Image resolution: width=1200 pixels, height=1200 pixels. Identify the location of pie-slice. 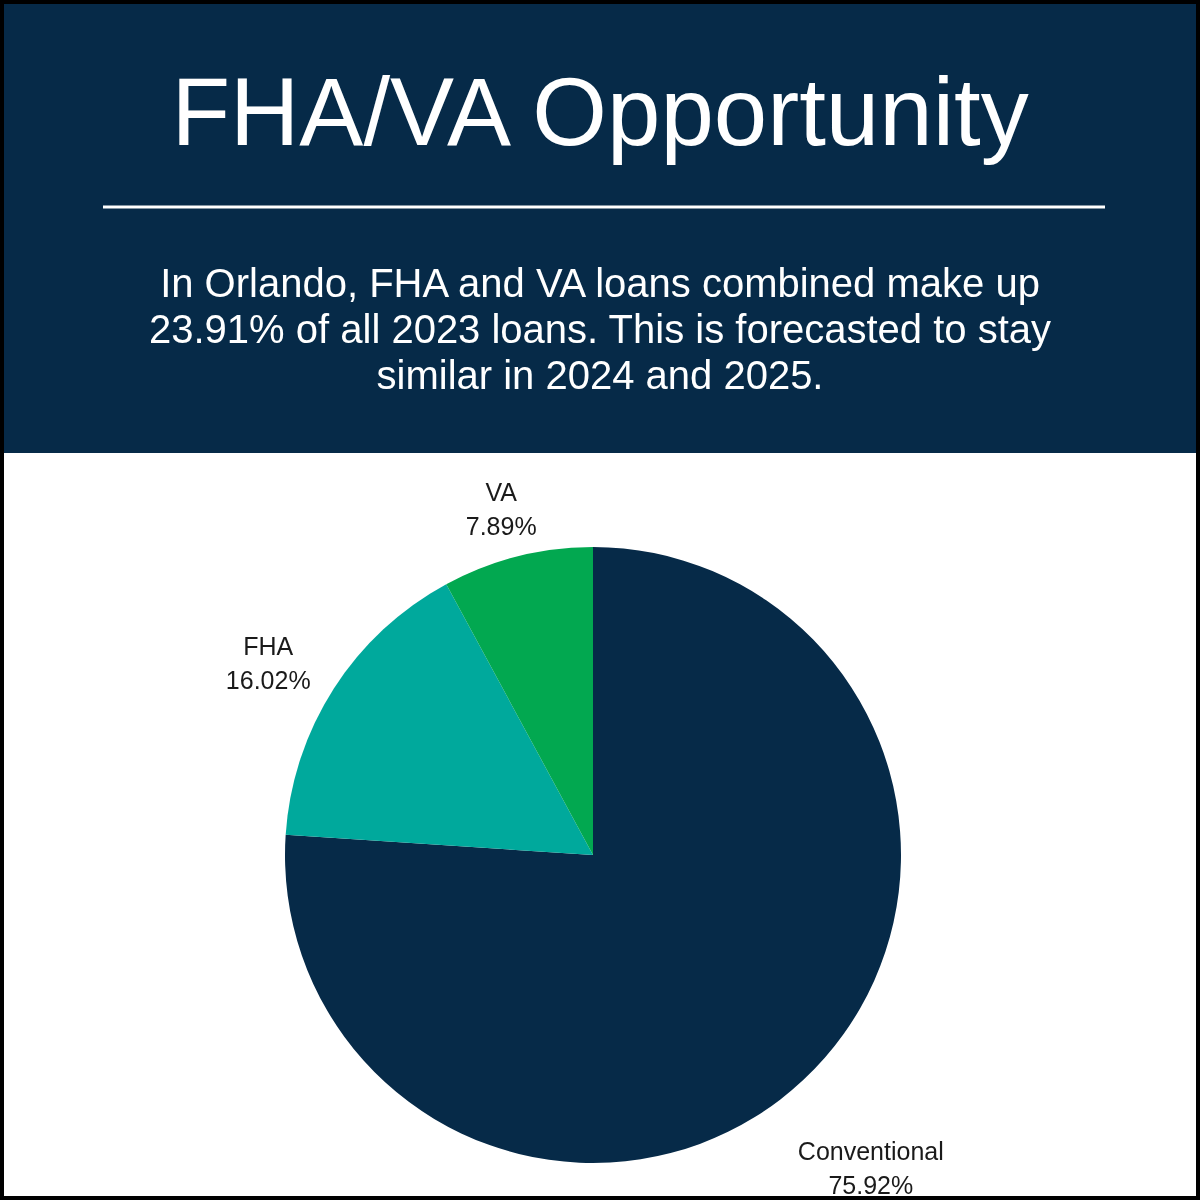
(519, 701).